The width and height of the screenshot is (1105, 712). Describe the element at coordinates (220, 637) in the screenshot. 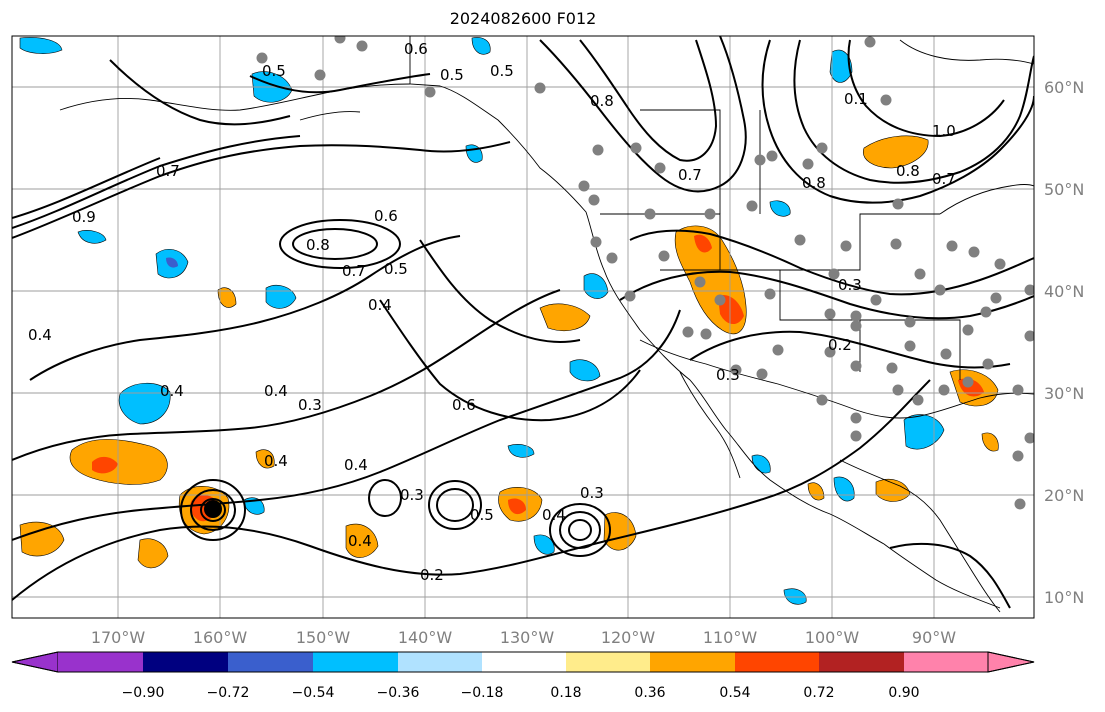

I see `lon-tick-label: 160°W` at that location.